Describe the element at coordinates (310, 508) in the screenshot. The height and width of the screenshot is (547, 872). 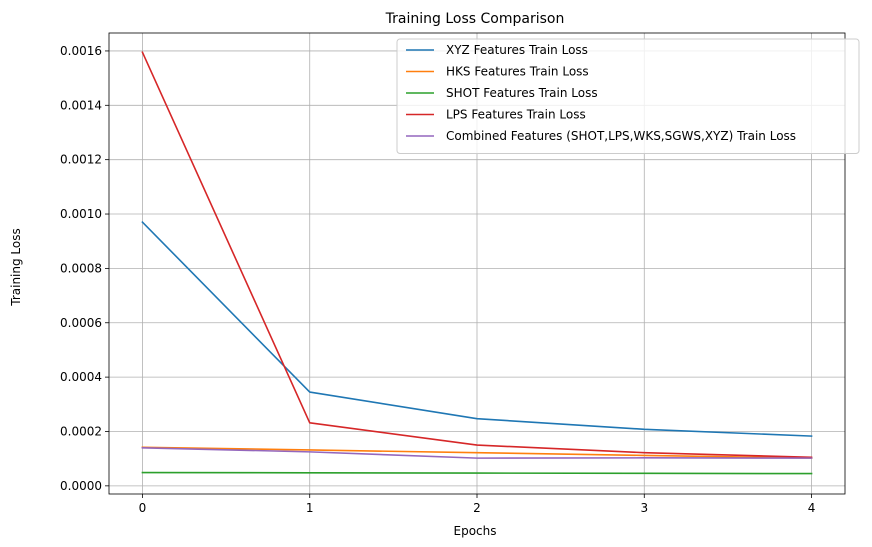
I see `x-tick-label: 1` at that location.